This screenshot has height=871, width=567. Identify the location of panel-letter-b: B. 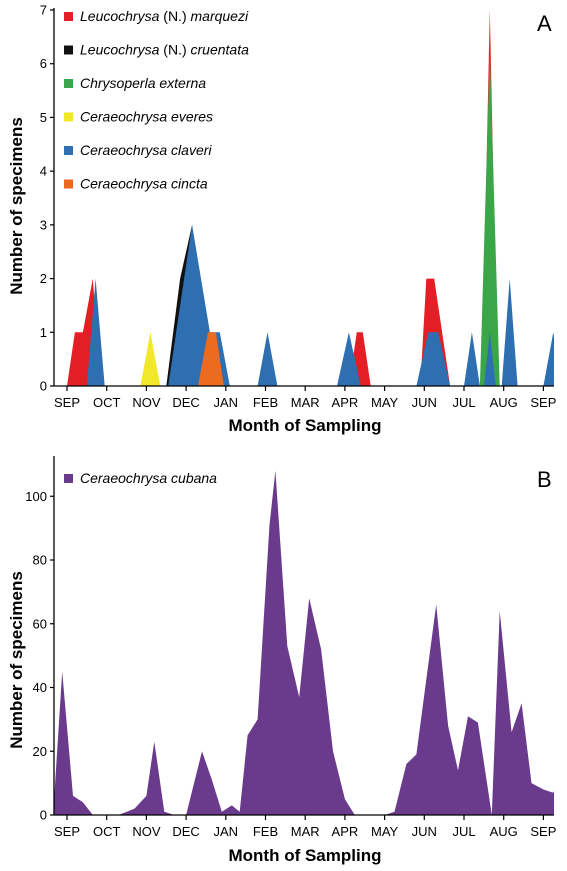
(544, 479).